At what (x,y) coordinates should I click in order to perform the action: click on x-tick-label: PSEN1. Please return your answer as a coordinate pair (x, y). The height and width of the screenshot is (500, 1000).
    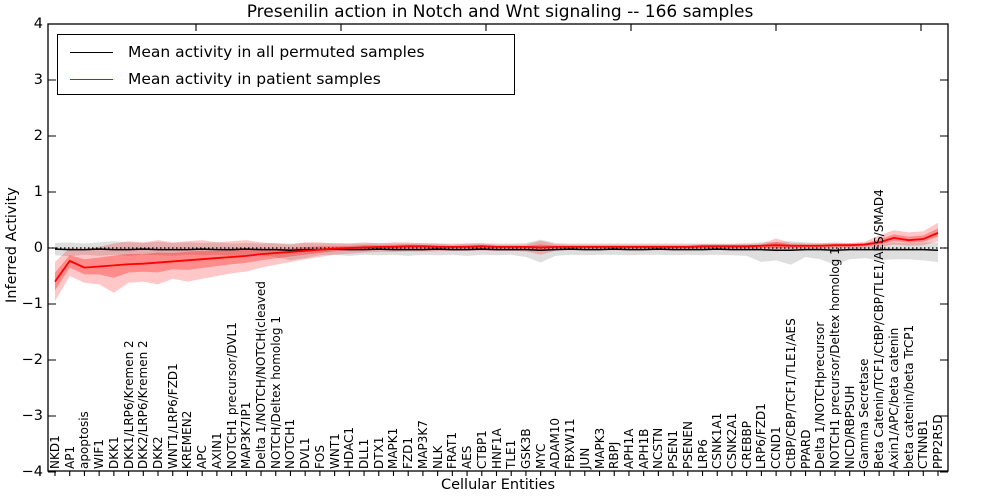
    Looking at the image, I should click on (673, 449).